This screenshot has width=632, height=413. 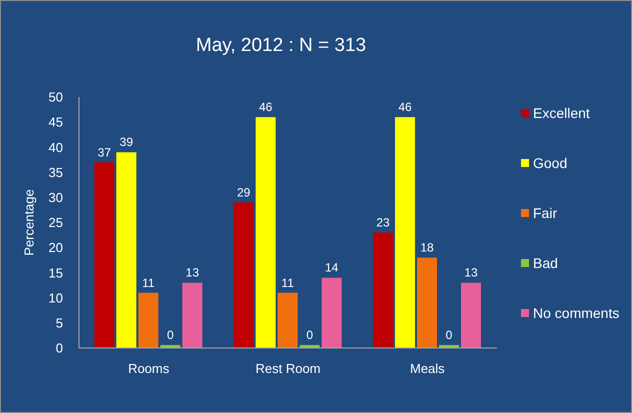 I want to click on y-tick-label: 5, so click(x=59, y=323).